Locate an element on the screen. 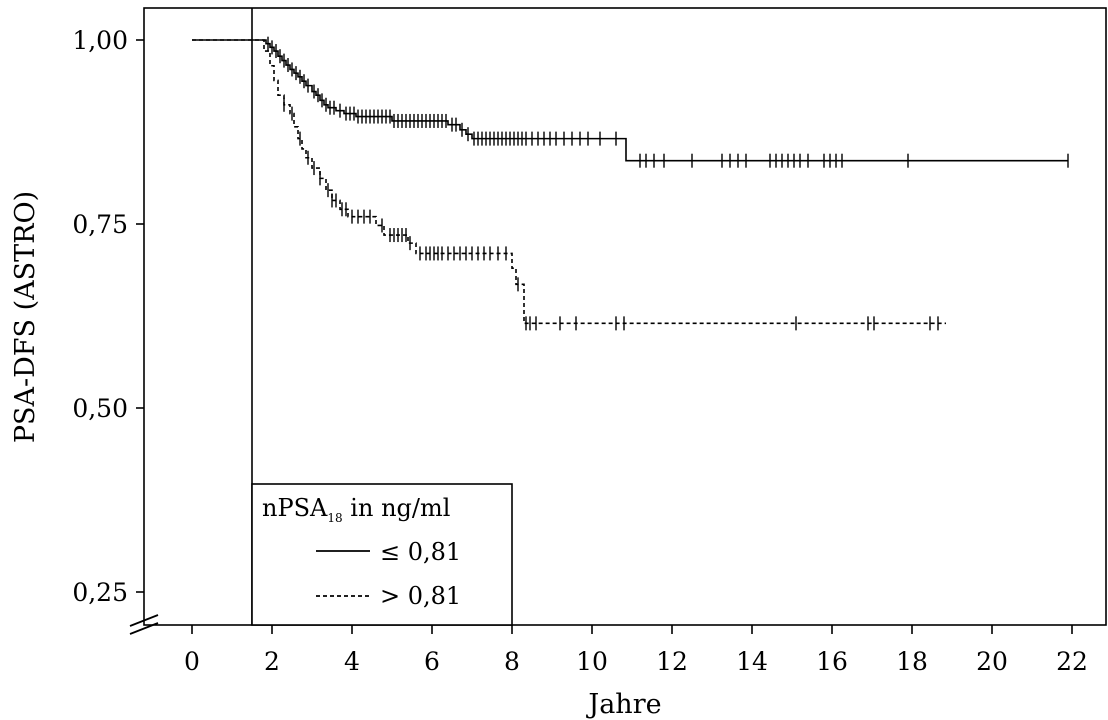  x-tick-label: 14 is located at coordinates (752, 661).